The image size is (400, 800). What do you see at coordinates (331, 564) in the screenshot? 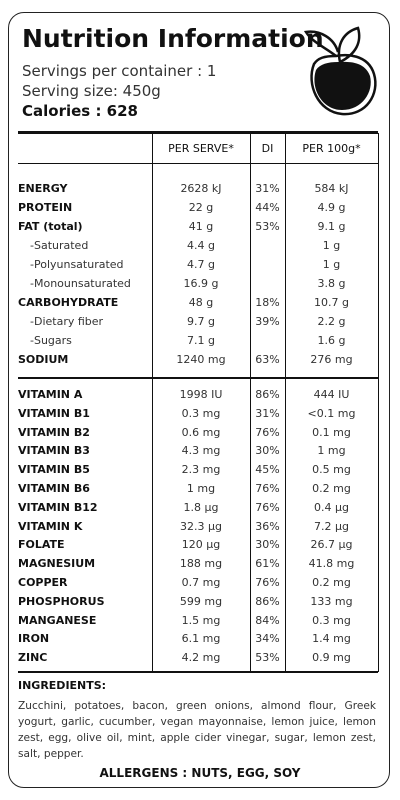
I see `row-value: 41.8 mg` at bounding box center [331, 564].